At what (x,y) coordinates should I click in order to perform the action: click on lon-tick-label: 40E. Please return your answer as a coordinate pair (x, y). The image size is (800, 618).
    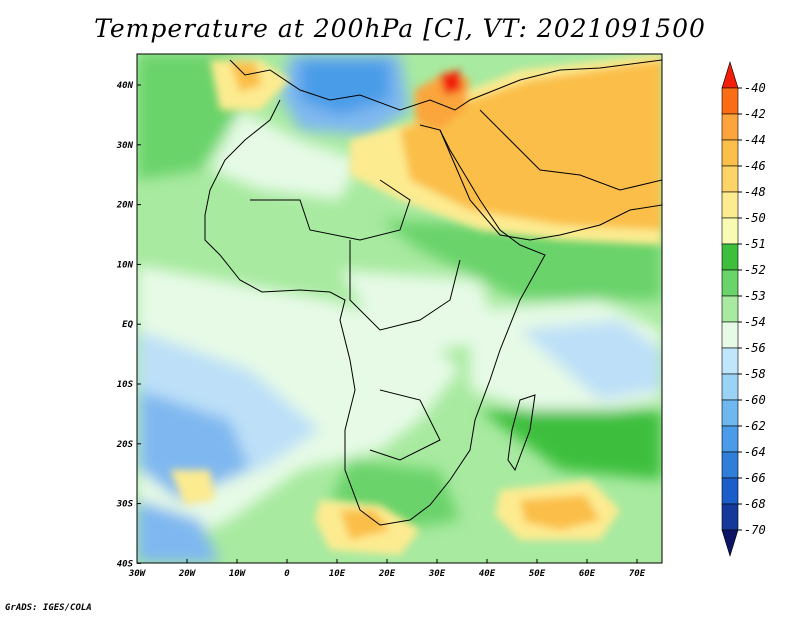
    Looking at the image, I should click on (487, 574).